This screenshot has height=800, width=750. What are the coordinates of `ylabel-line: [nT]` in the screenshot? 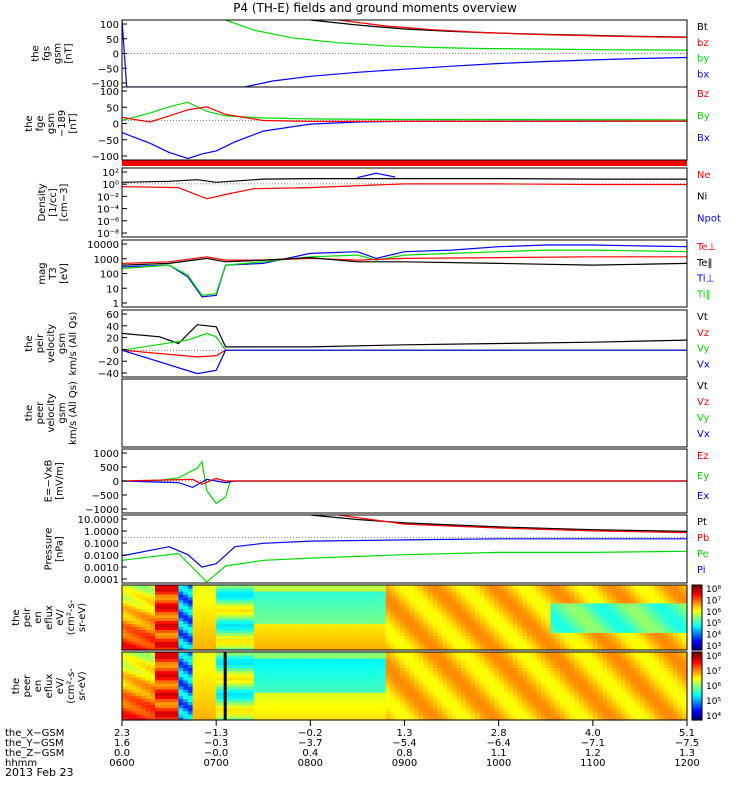 It's located at (69, 53).